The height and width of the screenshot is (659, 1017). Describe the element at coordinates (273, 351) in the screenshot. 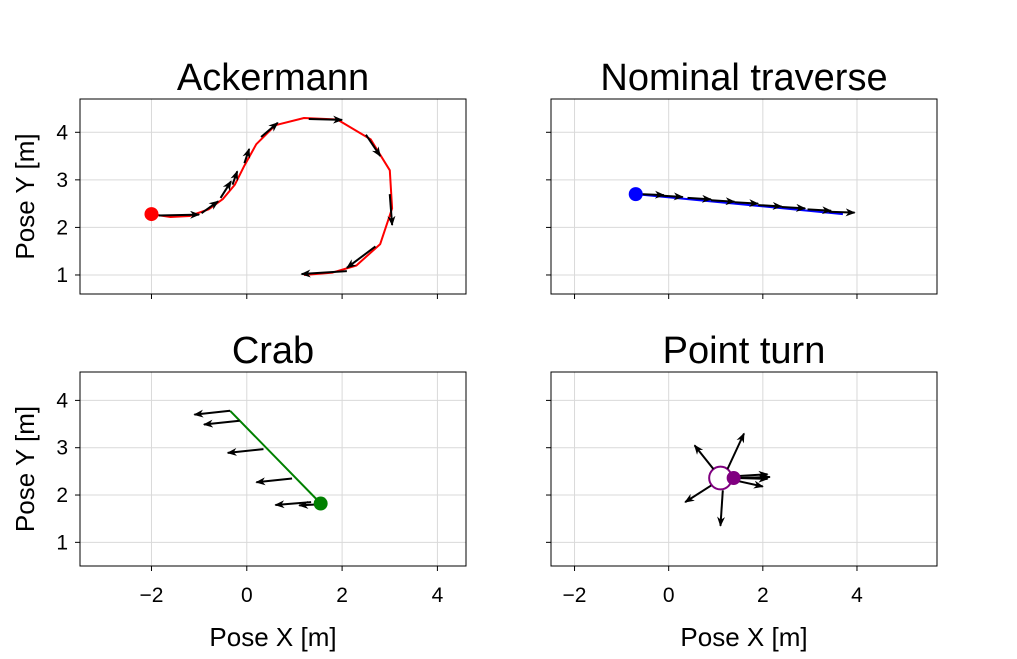

I see `panel-title: Crab` at that location.